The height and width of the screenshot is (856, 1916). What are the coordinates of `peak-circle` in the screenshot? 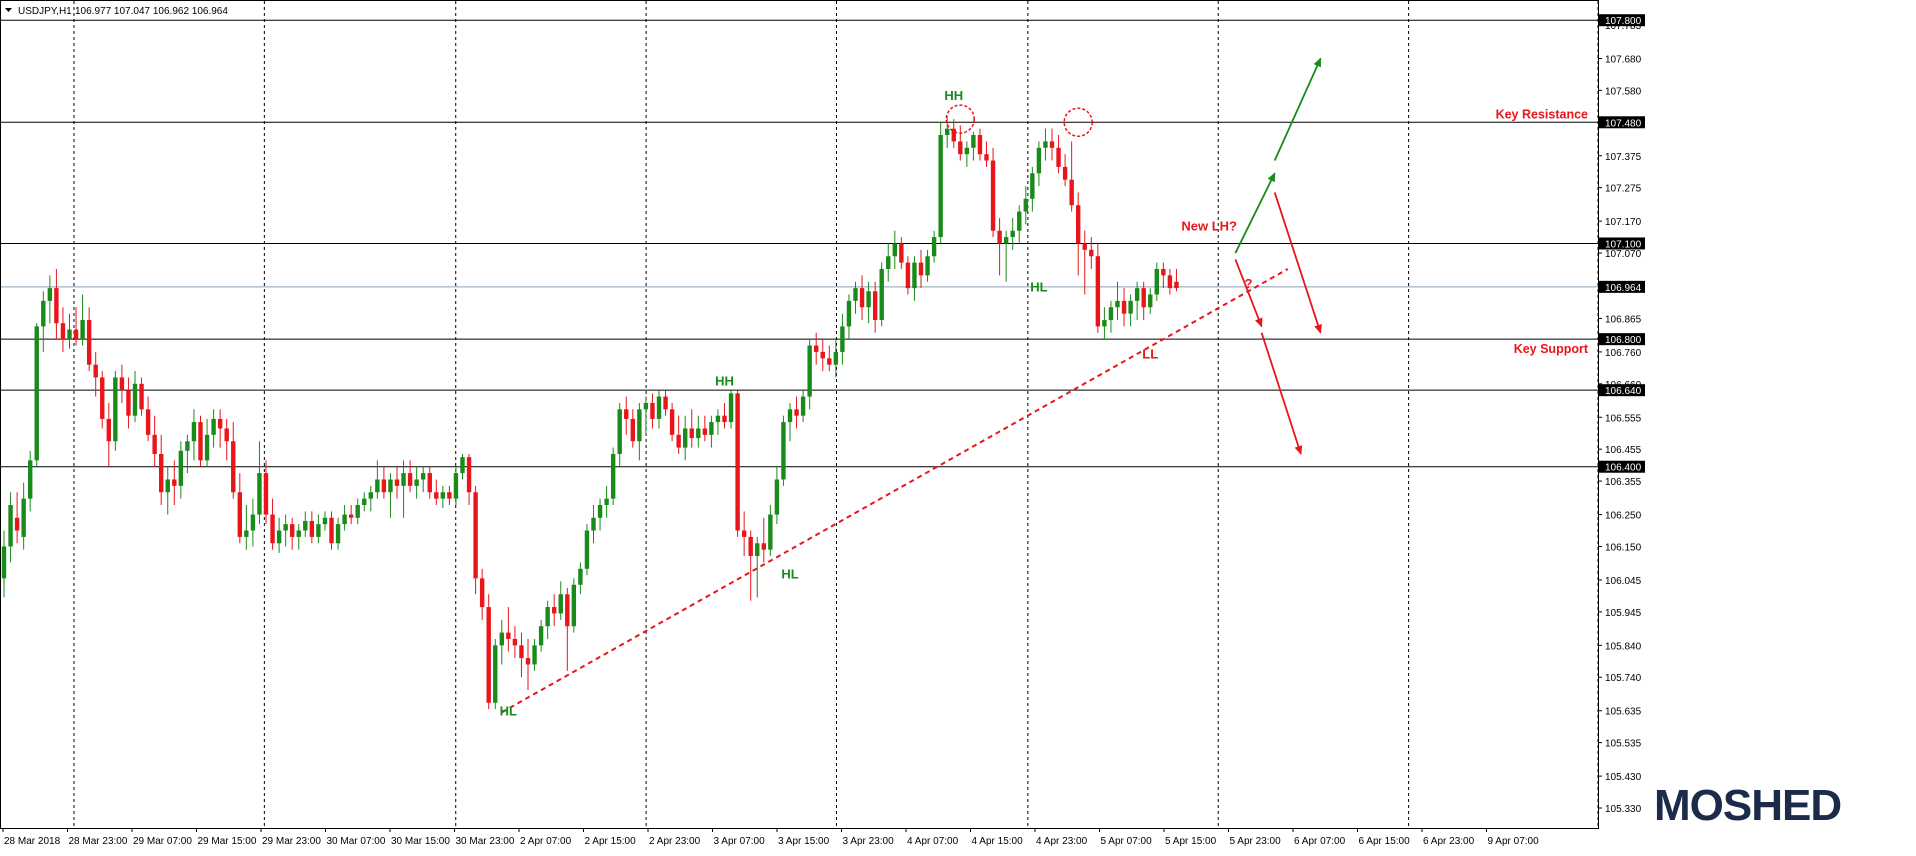 It's located at (960, 119).